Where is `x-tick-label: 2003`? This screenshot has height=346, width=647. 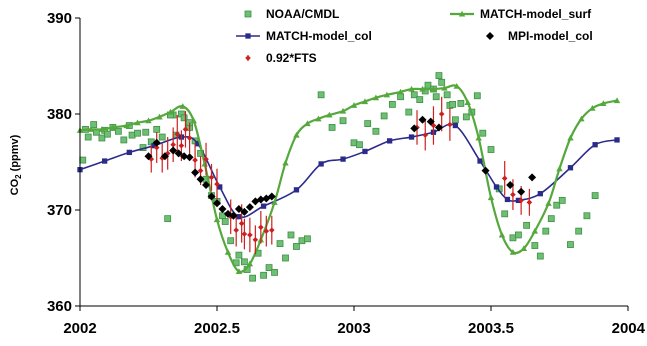
x-tick-label: 2003 is located at coordinates (353, 328).